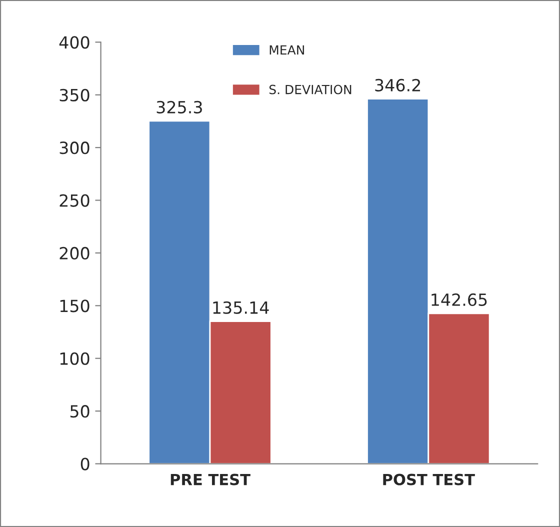 The width and height of the screenshot is (560, 527). I want to click on data-label: 135.14, so click(241, 307).